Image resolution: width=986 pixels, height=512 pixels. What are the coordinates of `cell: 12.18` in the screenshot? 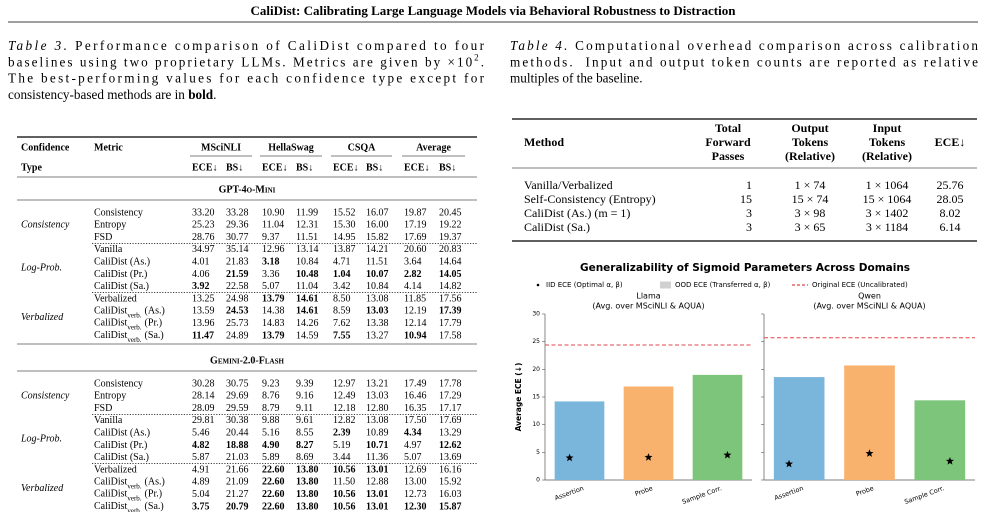 It's located at (344, 408).